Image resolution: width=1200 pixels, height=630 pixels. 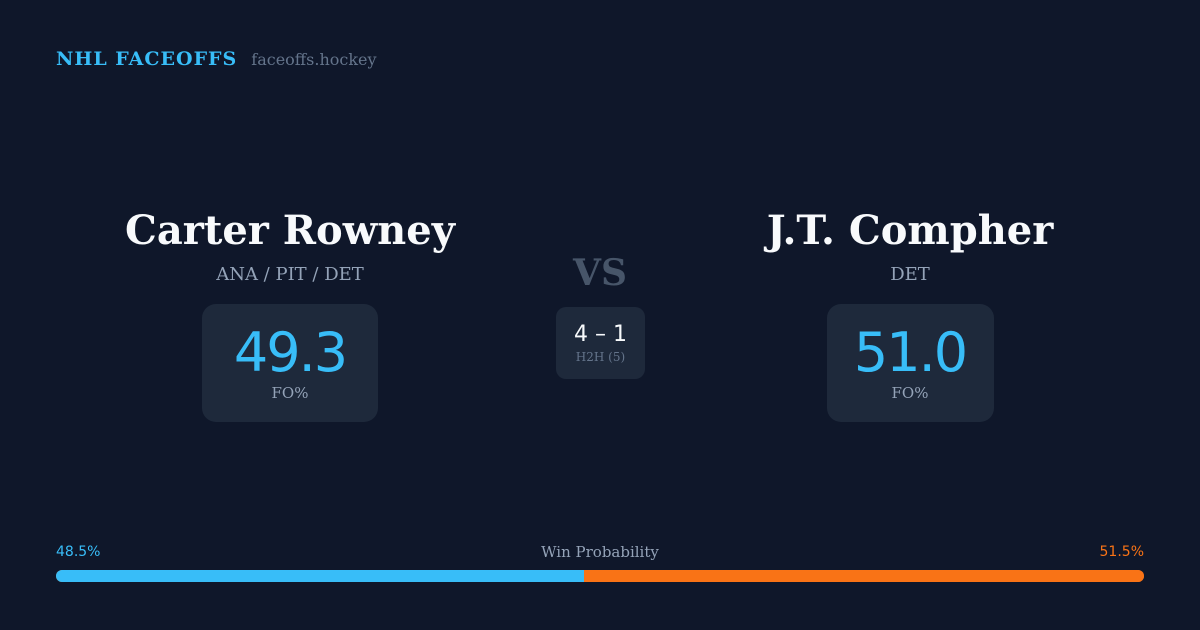 I want to click on brand-domain: faceoffs.hockey, so click(x=314, y=59).